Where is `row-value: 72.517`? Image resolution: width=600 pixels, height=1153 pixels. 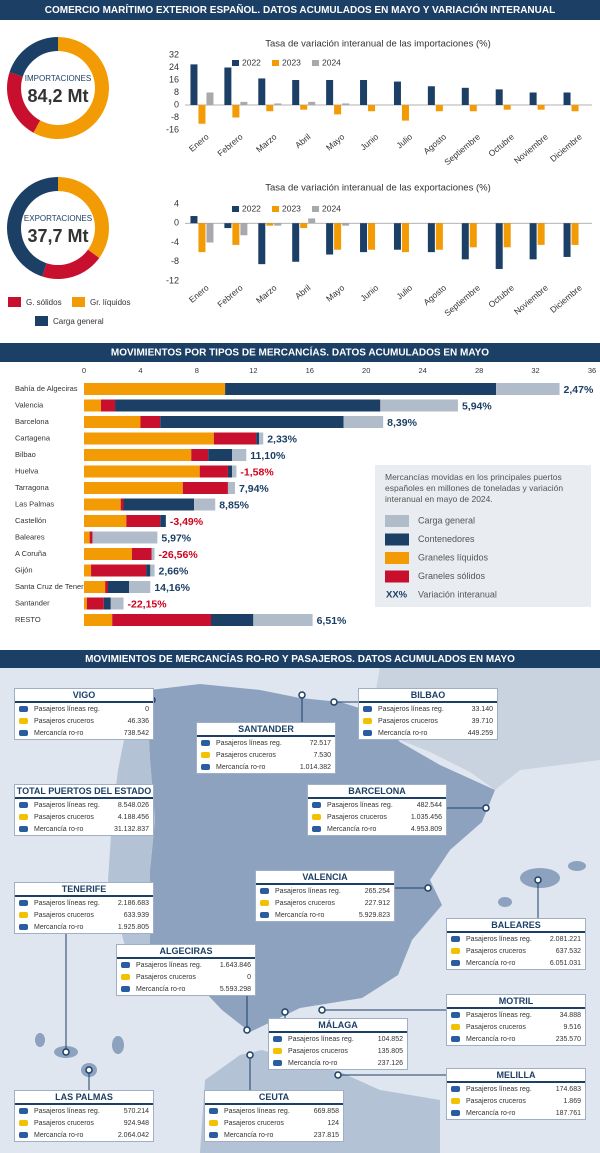
row-value: 72.517 is located at coordinates (320, 743).